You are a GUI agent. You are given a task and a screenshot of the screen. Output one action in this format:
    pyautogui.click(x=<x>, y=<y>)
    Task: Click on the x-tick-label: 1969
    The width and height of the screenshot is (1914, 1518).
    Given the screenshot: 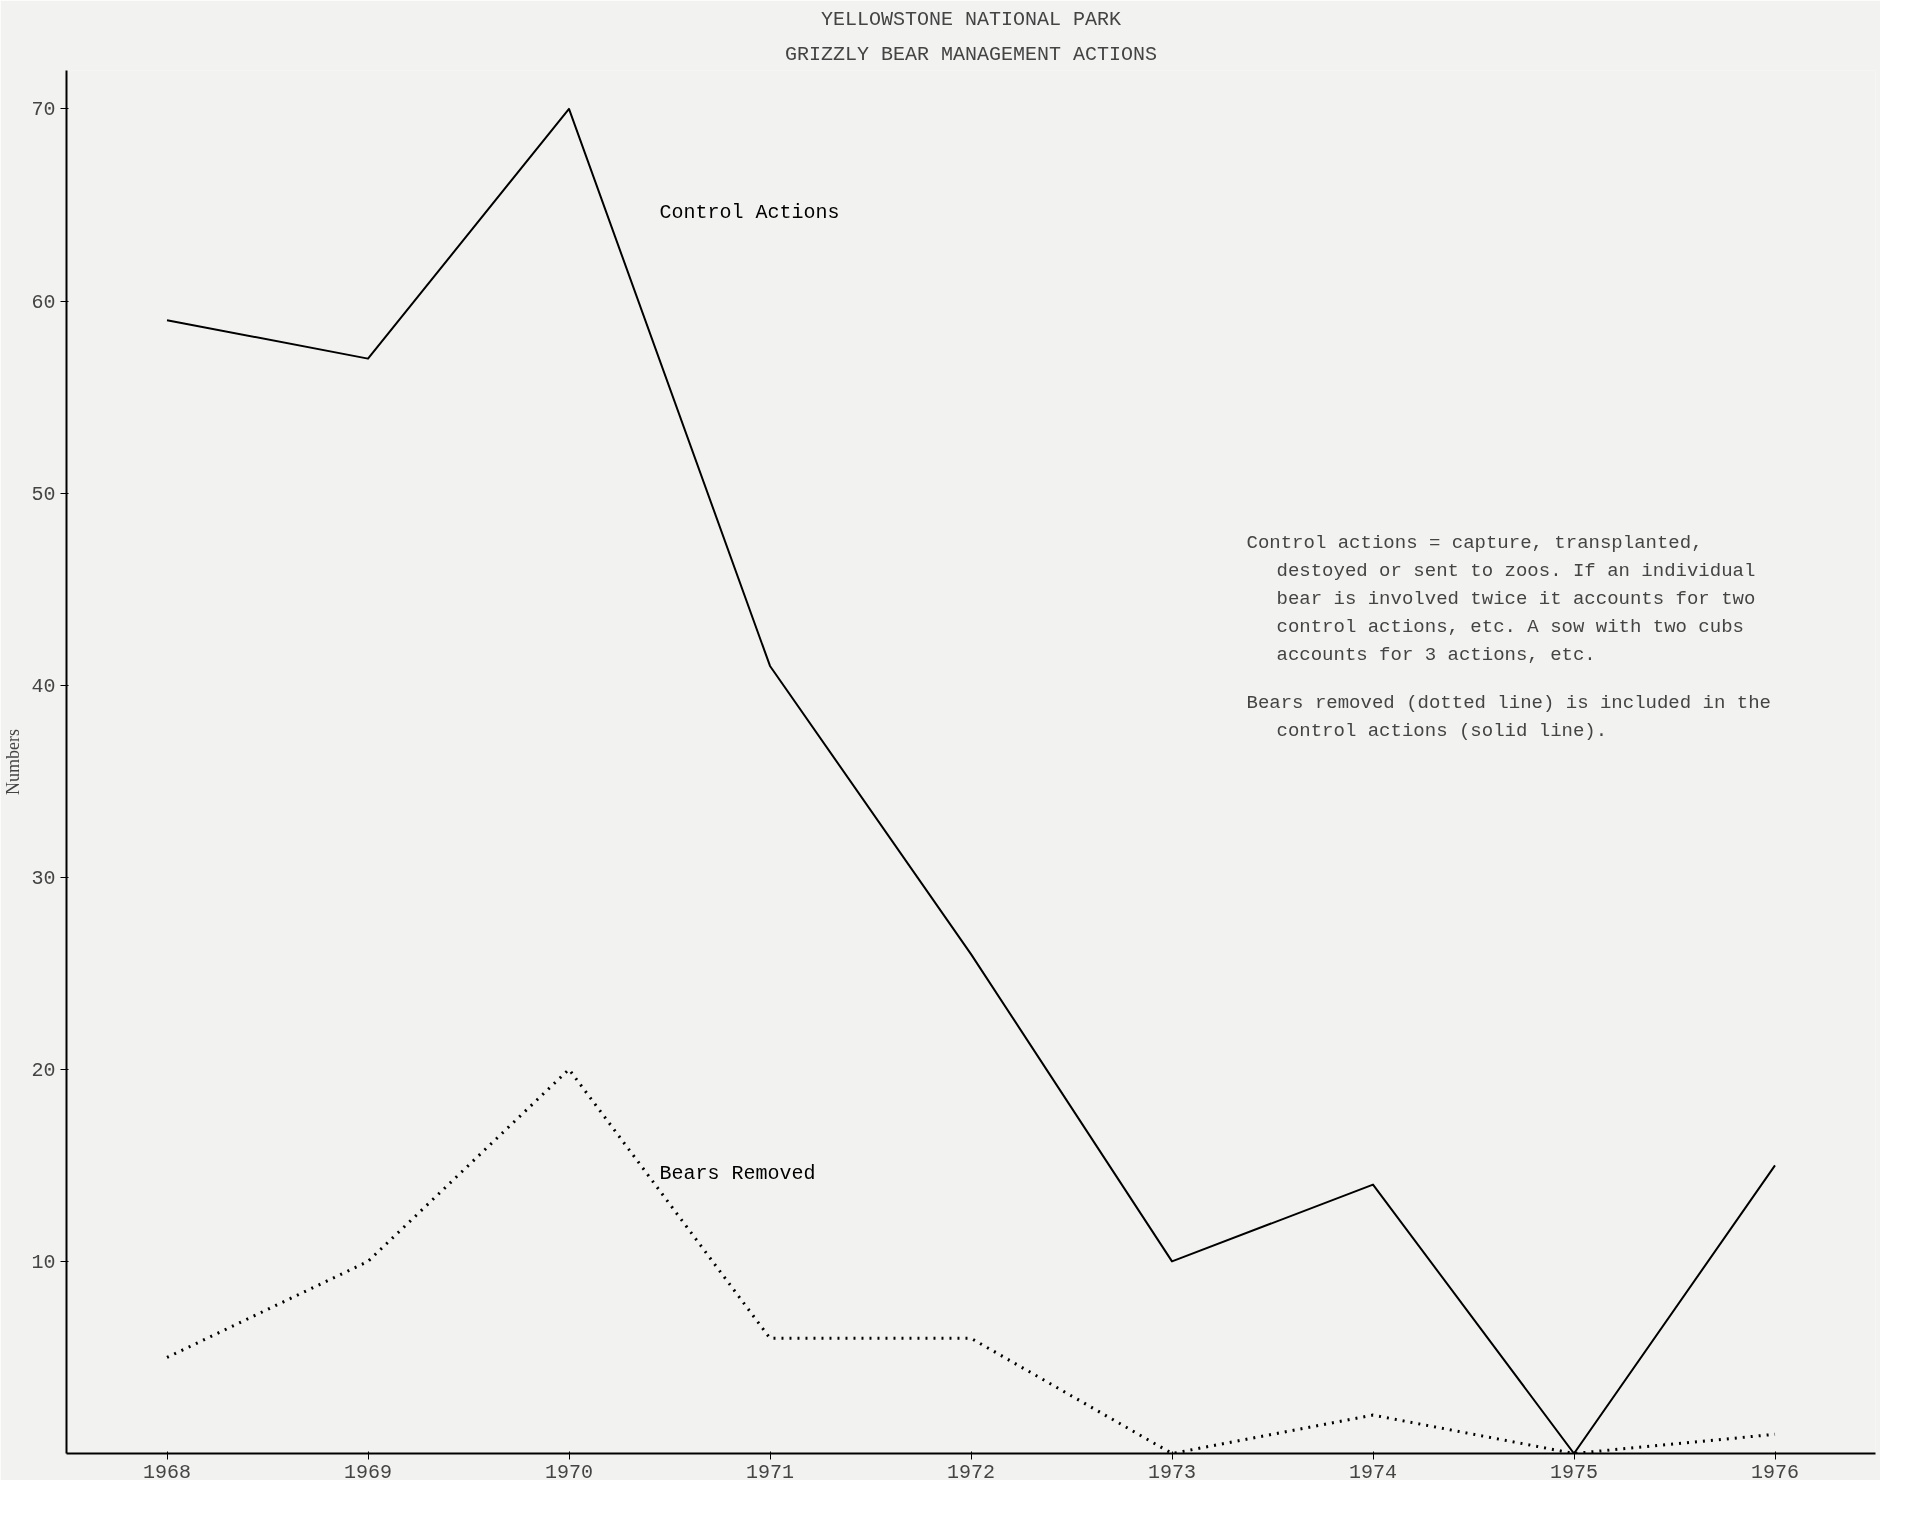 What is the action you would take?
    pyautogui.click(x=368, y=1472)
    